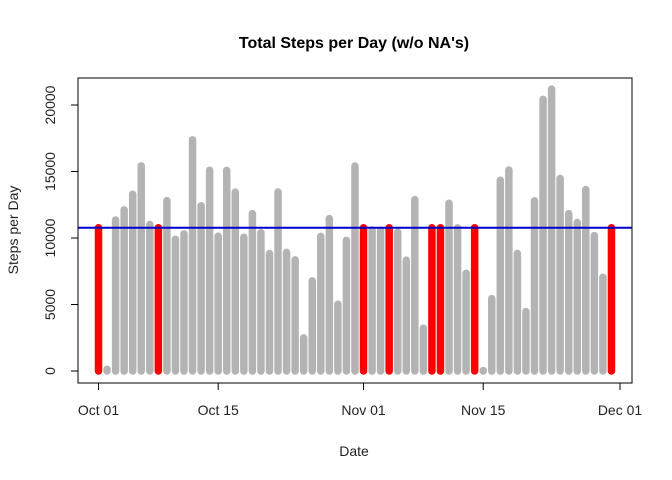 Image resolution: width=672 pixels, height=480 pixels. I want to click on y-axis-label: Steps per Day, so click(13, 230).